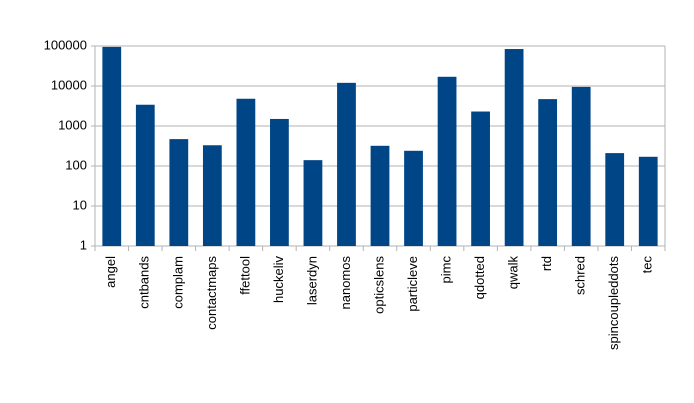 This screenshot has width=694, height=403. Describe the element at coordinates (177, 282) in the screenshot. I see `x-tick-label: complam` at that location.